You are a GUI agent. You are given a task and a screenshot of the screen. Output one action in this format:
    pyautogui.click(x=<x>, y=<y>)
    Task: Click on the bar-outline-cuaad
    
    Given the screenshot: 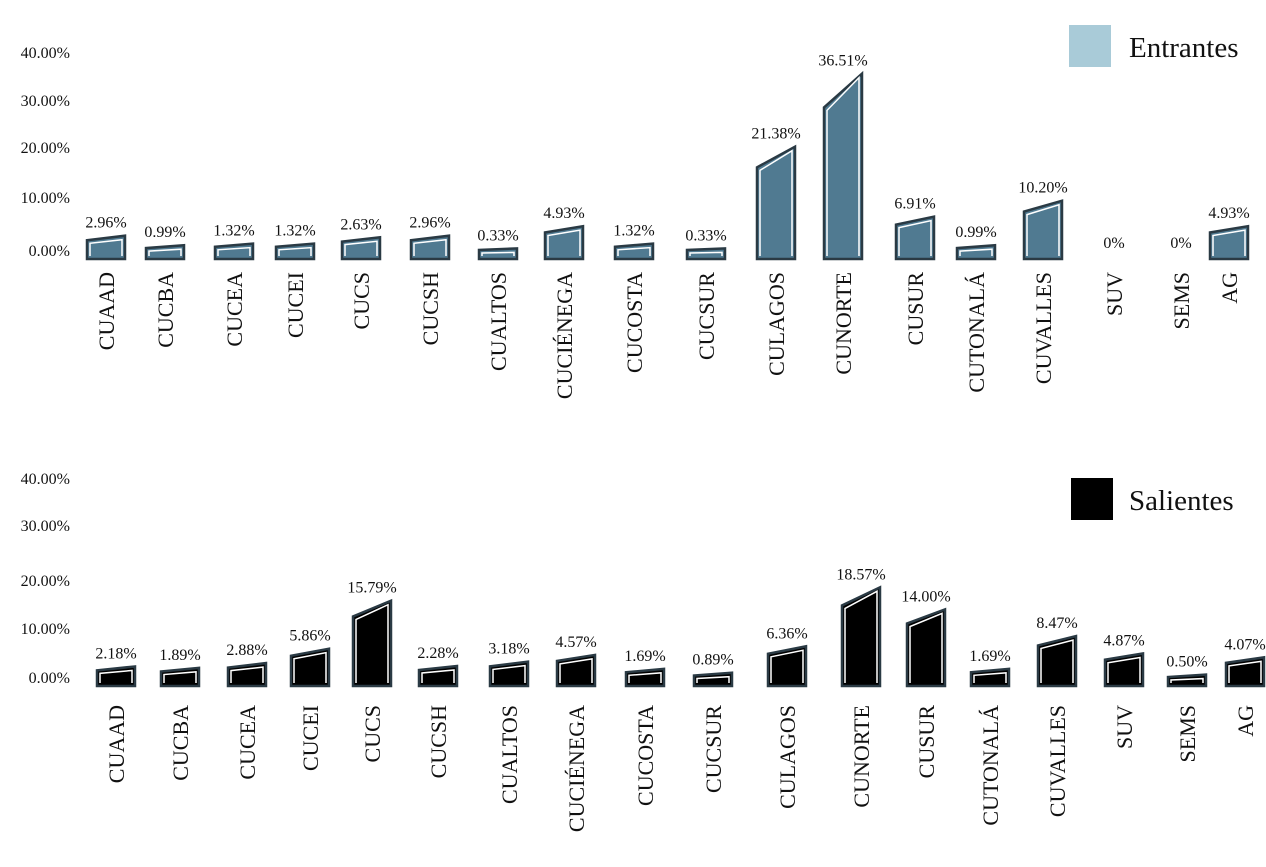 What is the action you would take?
    pyautogui.click(x=116, y=676)
    